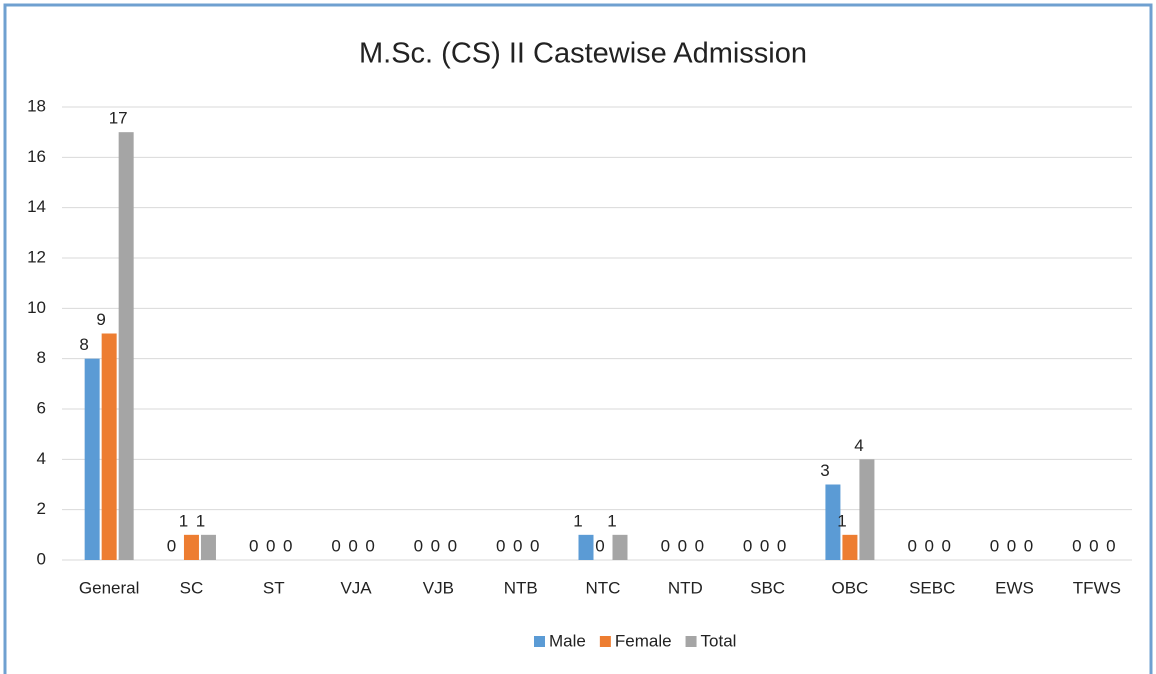 This screenshot has height=674, width=1156. What do you see at coordinates (36, 156) in the screenshot?
I see `y-tick-label: 16` at bounding box center [36, 156].